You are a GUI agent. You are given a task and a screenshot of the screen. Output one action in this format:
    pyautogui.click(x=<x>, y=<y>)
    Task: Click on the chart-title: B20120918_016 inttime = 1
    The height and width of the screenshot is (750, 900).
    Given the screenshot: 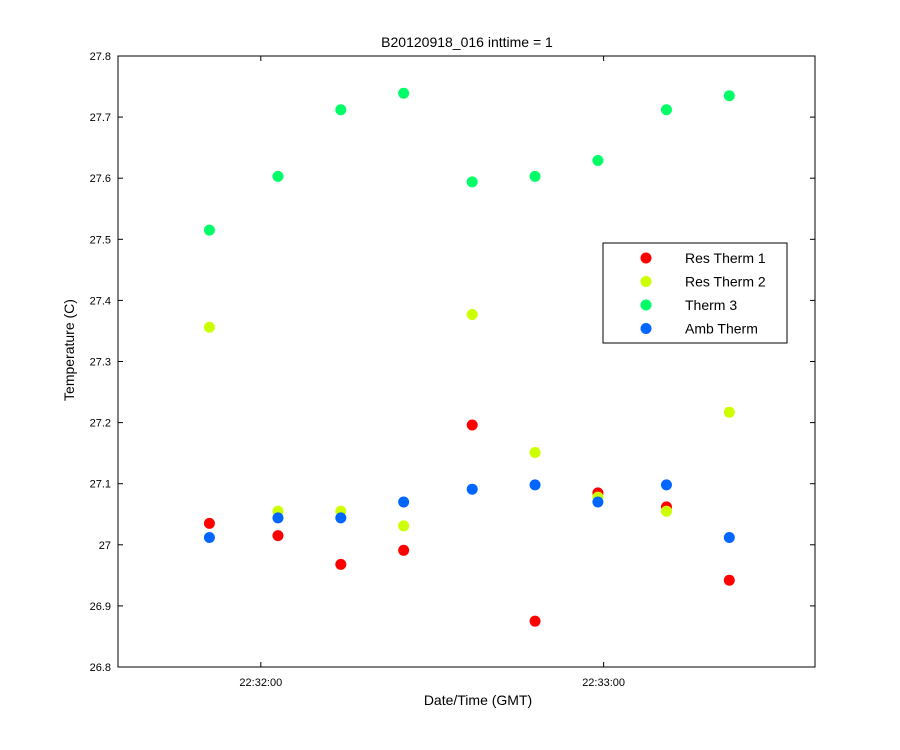 What is the action you would take?
    pyautogui.click(x=467, y=42)
    